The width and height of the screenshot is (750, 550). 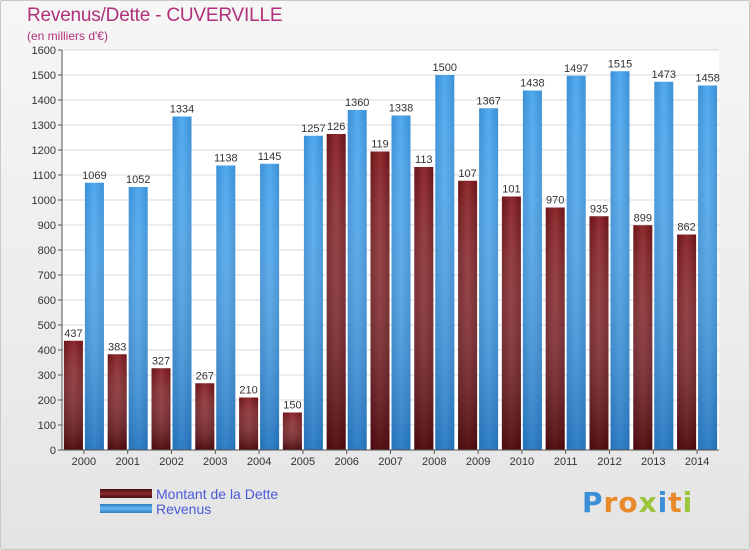 What do you see at coordinates (44, 151) in the screenshot?
I see `y-tick-label: 1200` at bounding box center [44, 151].